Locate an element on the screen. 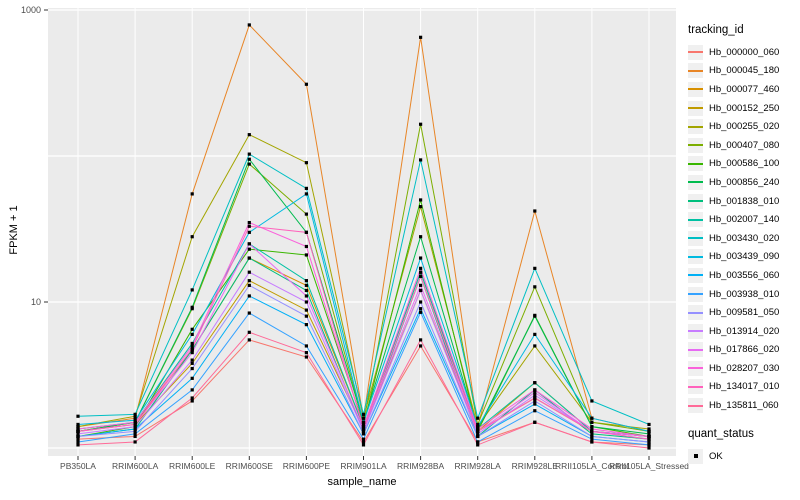 The width and height of the screenshot is (800, 500). legend-spacer is located at coordinates (744, 421).